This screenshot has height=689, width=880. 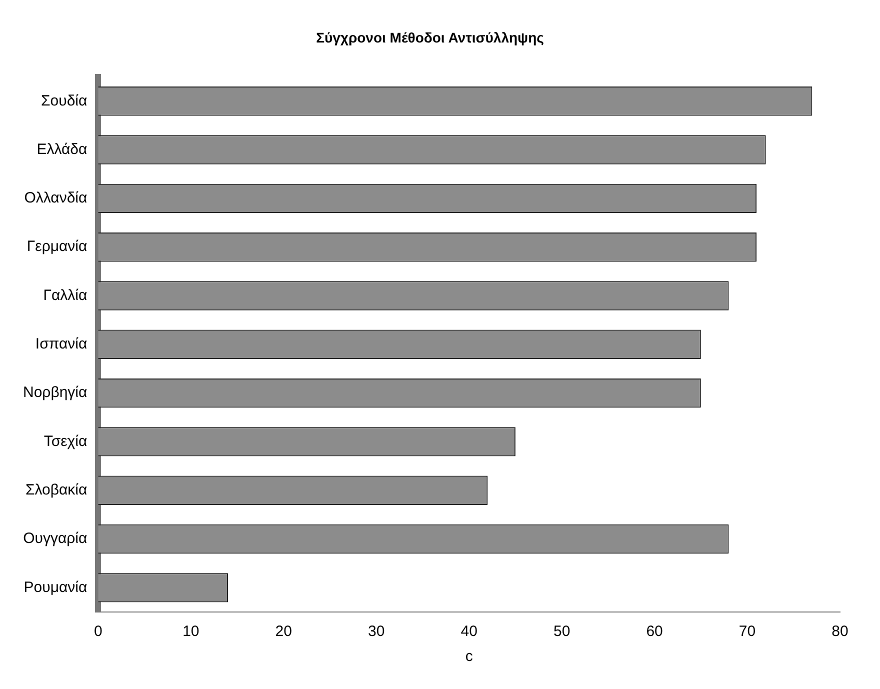 I want to click on chart-title: Σύγχρονοι Μέθοδοι Αντισύλληψης, so click(x=430, y=37).